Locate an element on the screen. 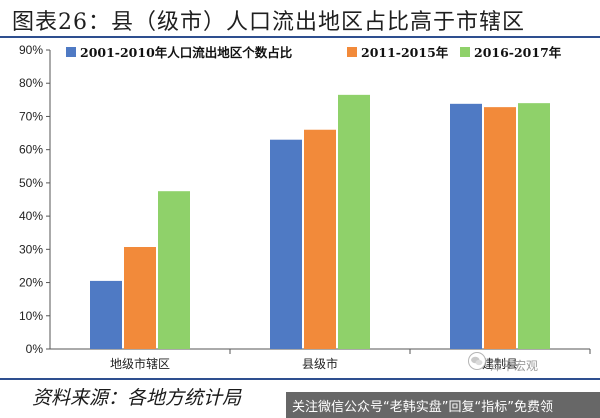  watermark: 泽平宏观 is located at coordinates (528, 365).